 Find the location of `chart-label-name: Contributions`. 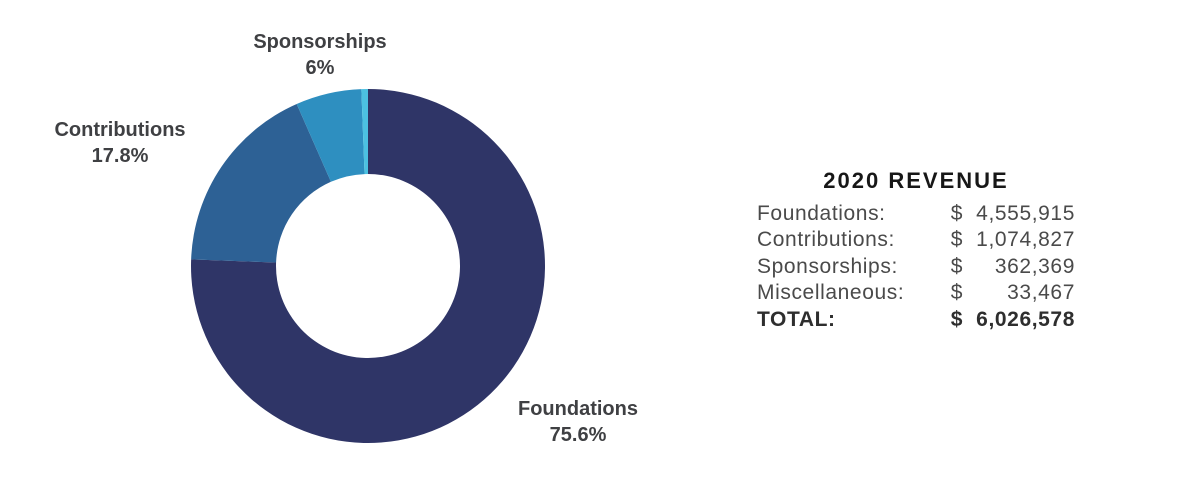

chart-label-name: Contributions is located at coordinates (120, 130).